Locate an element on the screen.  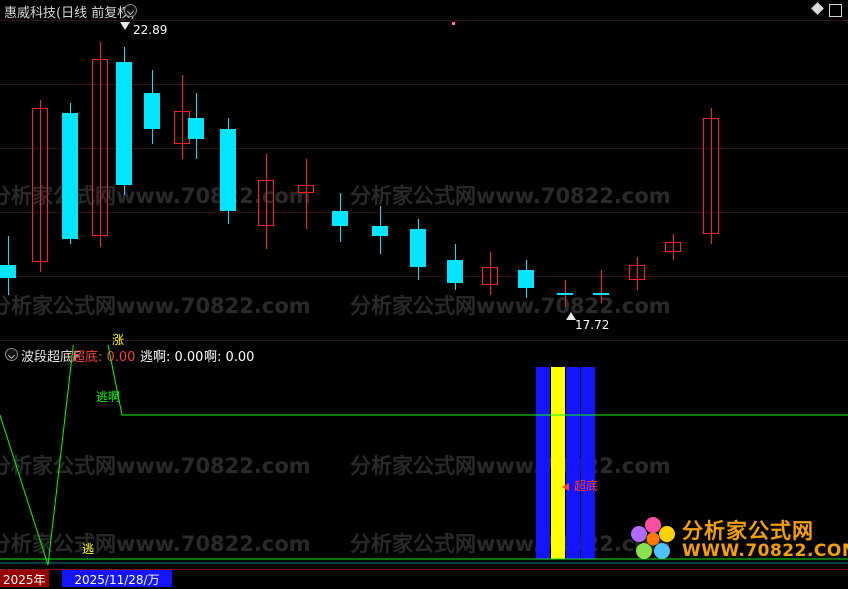
site-name-cn: 分析家公式网 is located at coordinates (748, 531).